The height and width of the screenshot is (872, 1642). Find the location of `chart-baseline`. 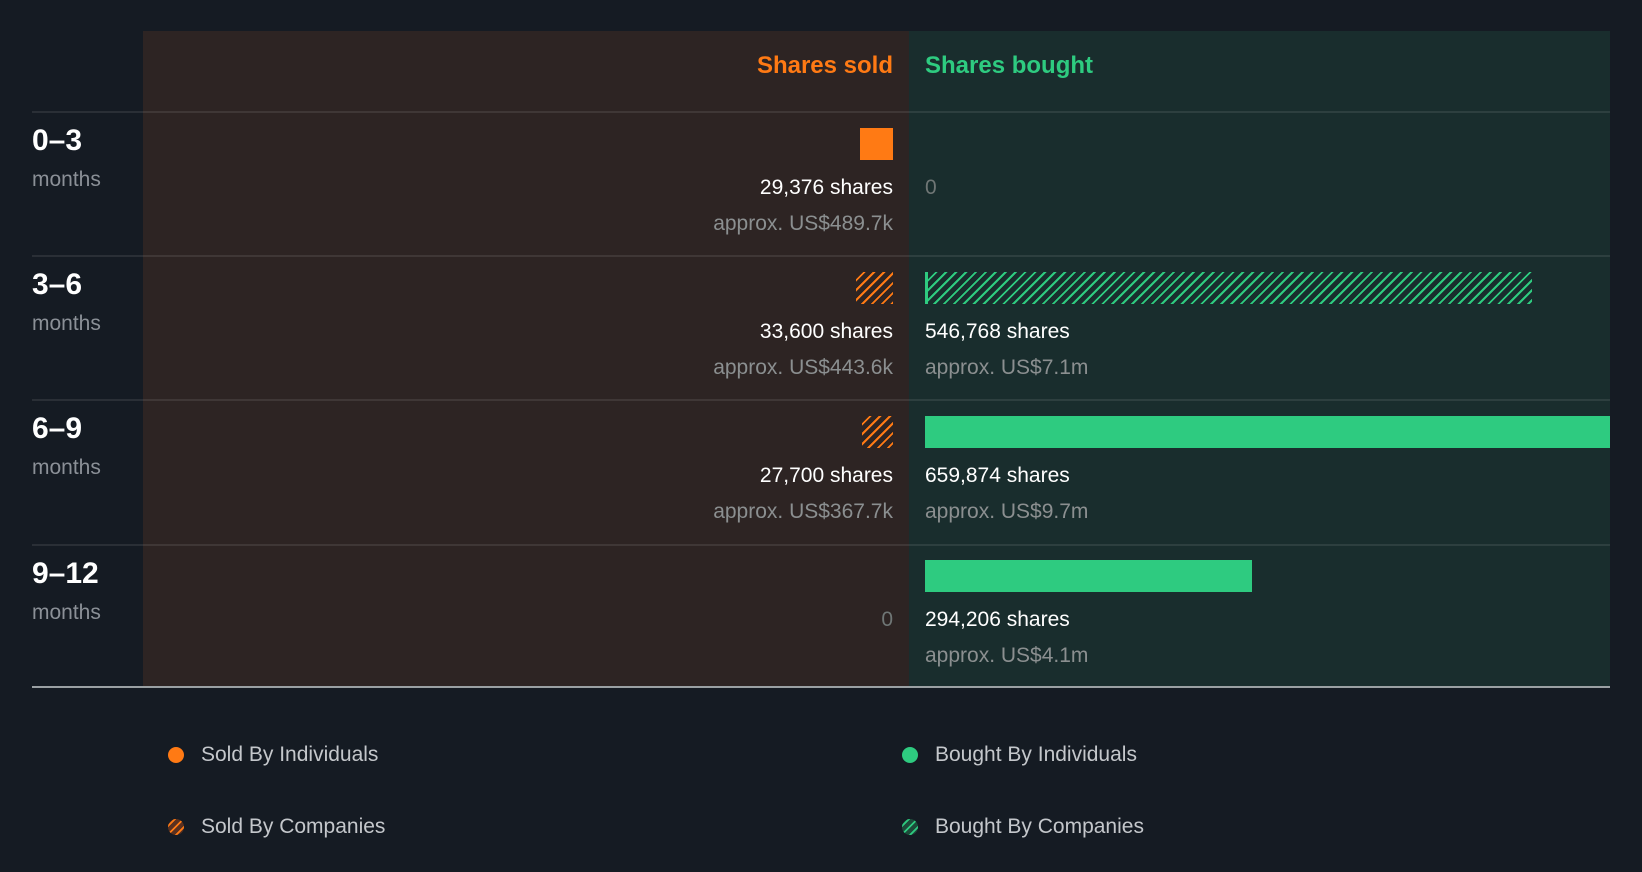

chart-baseline is located at coordinates (821, 687).